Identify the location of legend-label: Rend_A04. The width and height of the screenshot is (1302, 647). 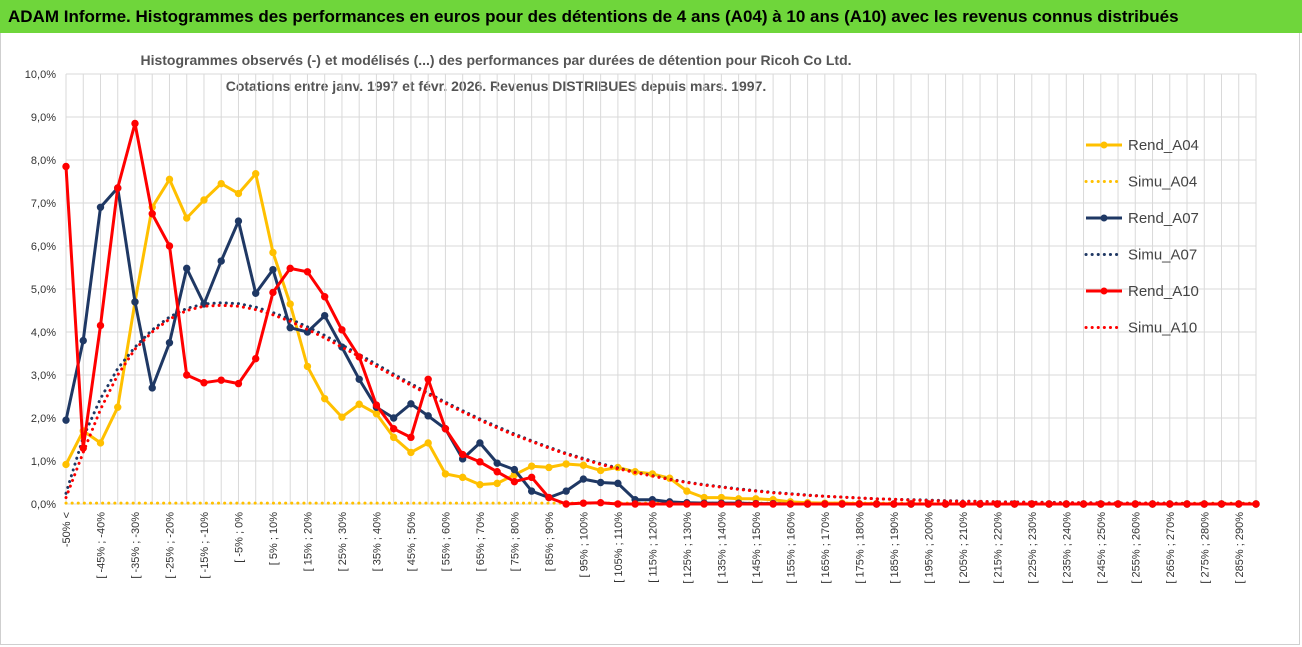
(1163, 145).